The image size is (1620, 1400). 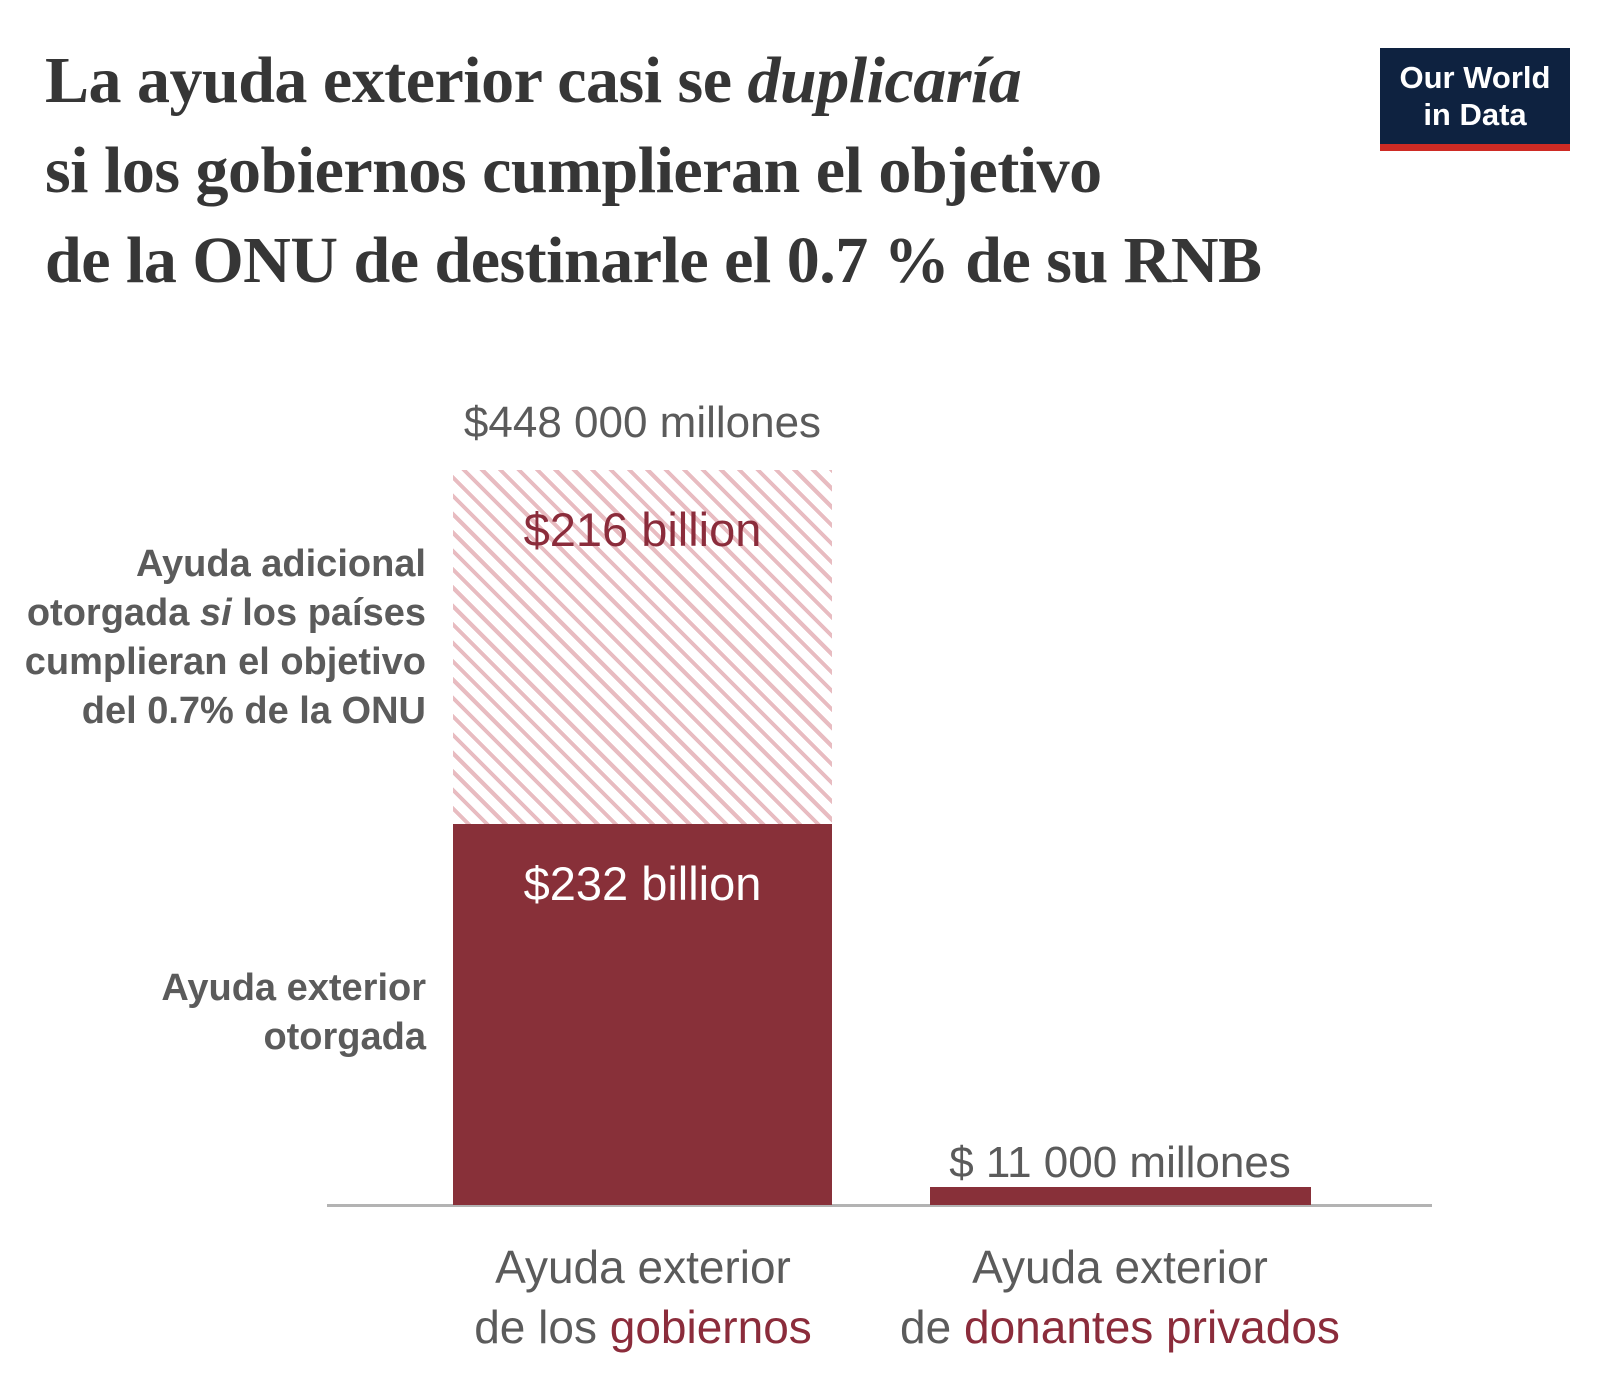 What do you see at coordinates (1475, 114) in the screenshot?
I see `logo-text-line-2: in Data` at bounding box center [1475, 114].